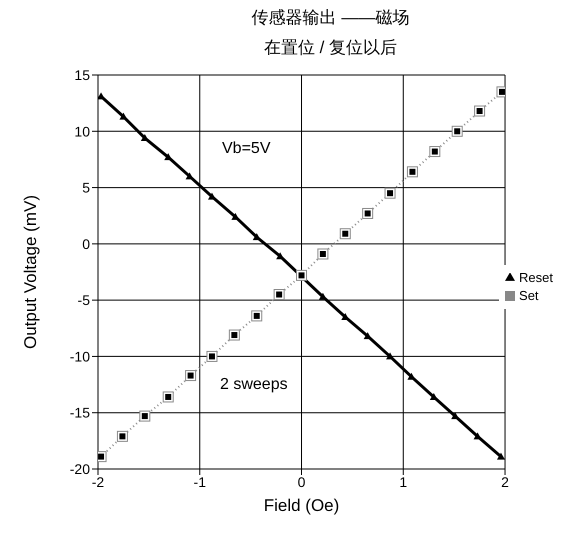 The height and width of the screenshot is (534, 581). I want to click on chart-subtitle: 在置位 / 复位以后, so click(330, 48).